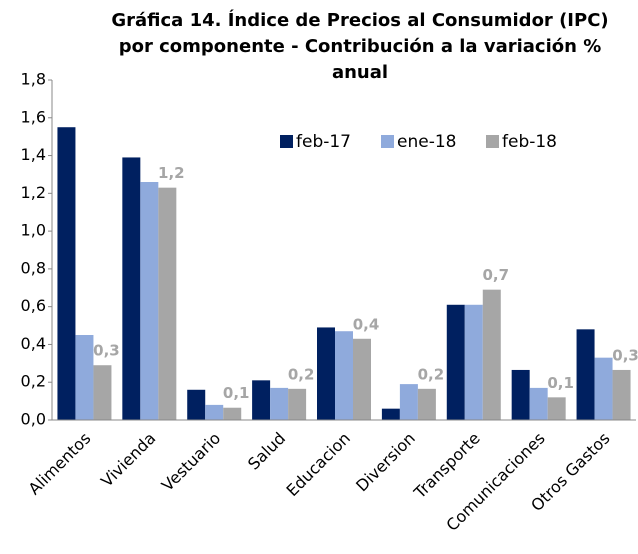 Image resolution: width=638 pixels, height=554 pixels. I want to click on y-tick-label: 0,6, so click(33, 305).